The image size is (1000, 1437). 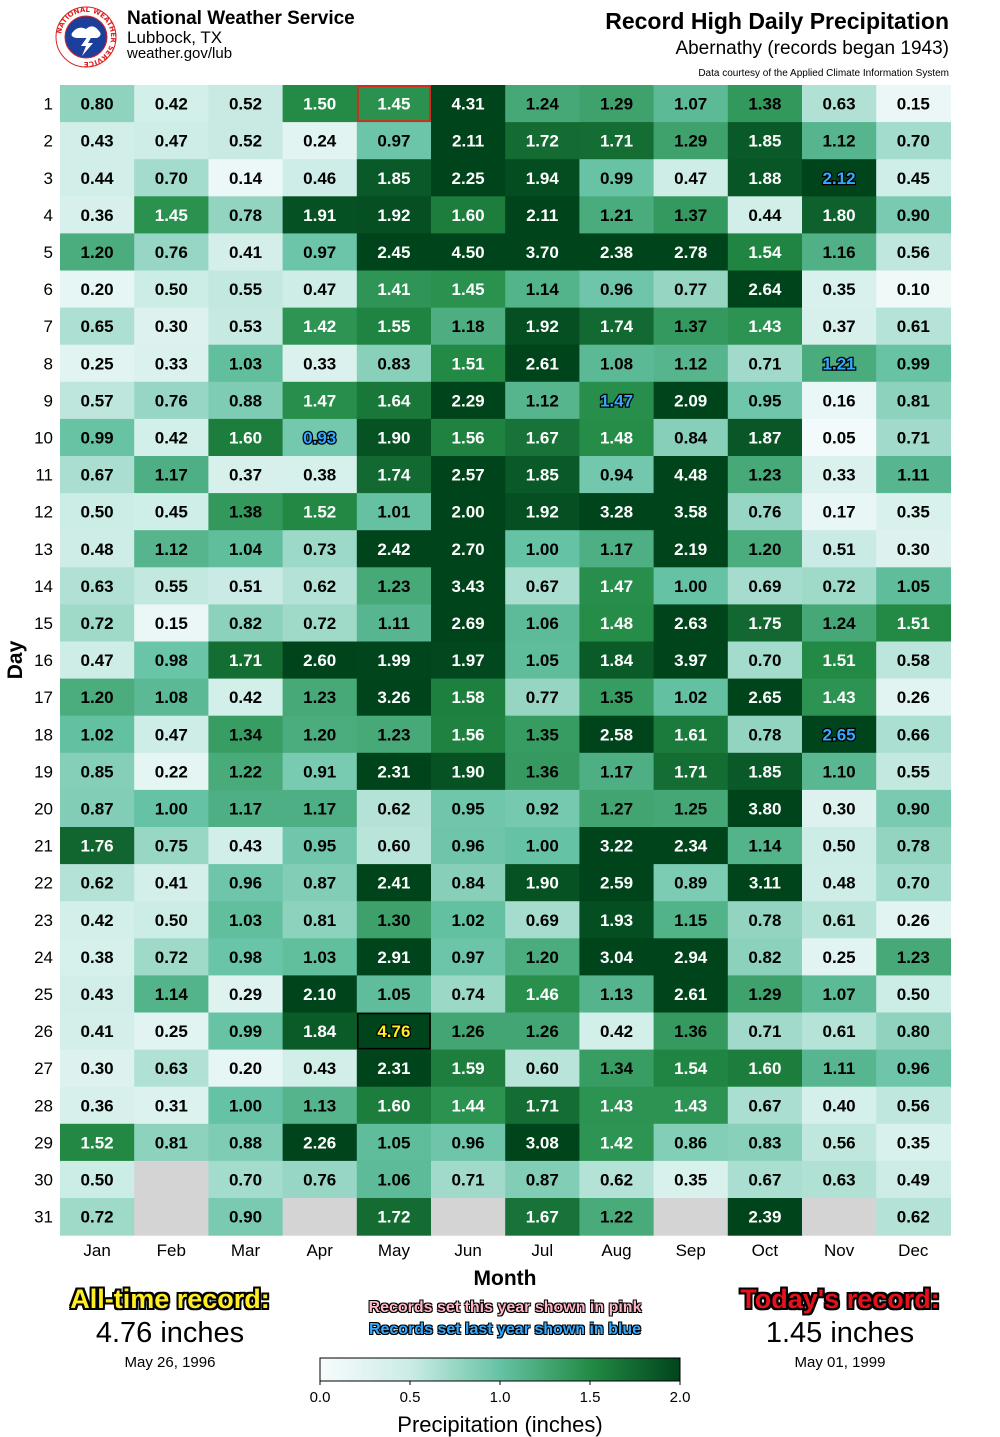 I want to click on cell-value-label: 0.45, so click(x=913, y=178).